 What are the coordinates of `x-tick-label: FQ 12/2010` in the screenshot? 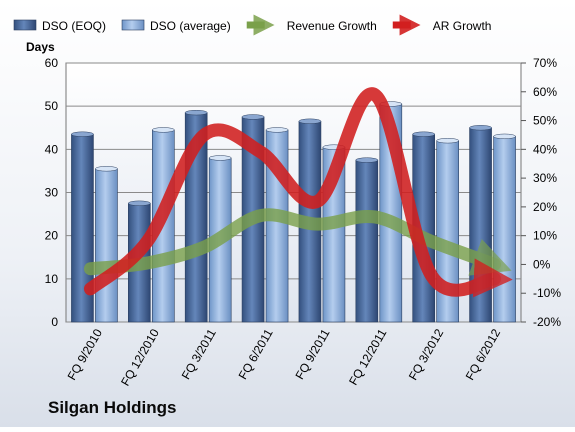 It's located at (140, 357).